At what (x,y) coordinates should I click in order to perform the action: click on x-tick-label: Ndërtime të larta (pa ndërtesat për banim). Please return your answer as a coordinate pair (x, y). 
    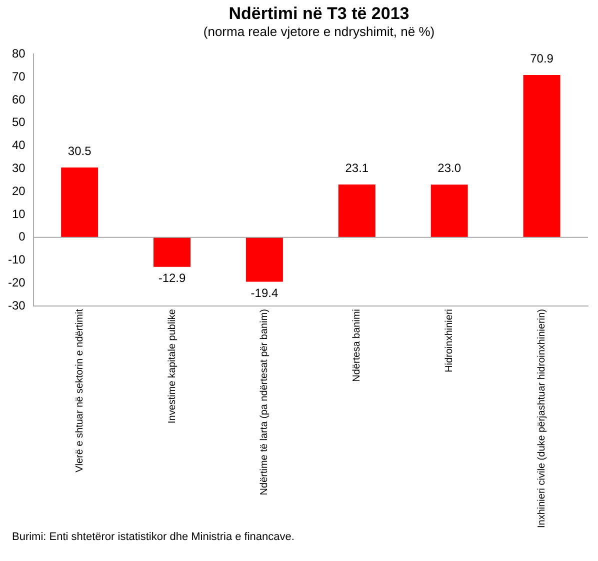
    Looking at the image, I should click on (264, 402).